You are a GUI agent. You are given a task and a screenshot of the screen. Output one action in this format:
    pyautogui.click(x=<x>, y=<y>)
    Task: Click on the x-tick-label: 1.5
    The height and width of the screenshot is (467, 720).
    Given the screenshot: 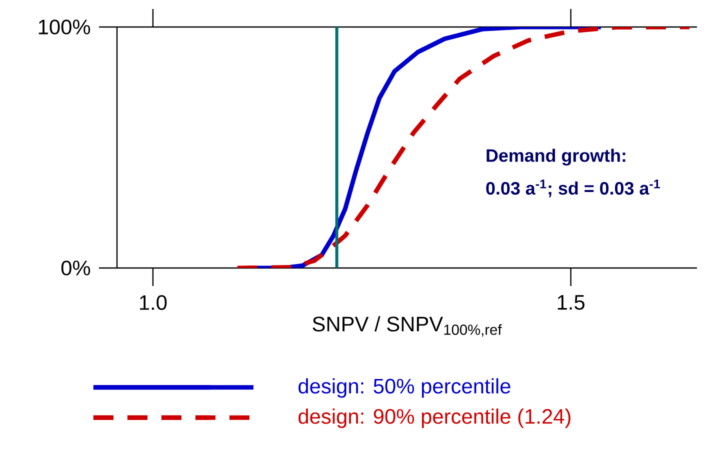 What is the action you would take?
    pyautogui.click(x=571, y=302)
    